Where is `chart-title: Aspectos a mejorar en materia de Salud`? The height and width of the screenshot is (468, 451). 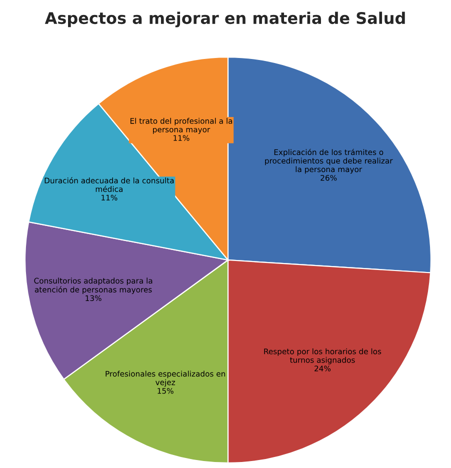
chart-title: Aspectos a mejorar en materia de Salud is located at coordinates (224, 20).